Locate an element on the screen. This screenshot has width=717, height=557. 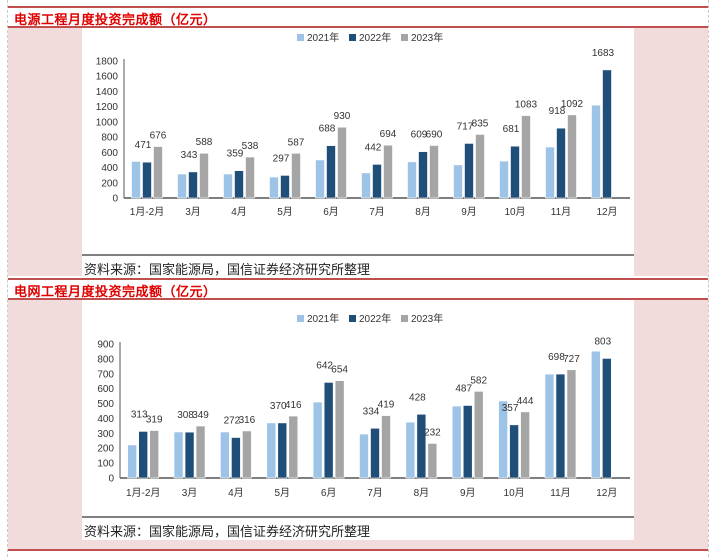
y-tick-label: 700 is located at coordinates (105, 374).